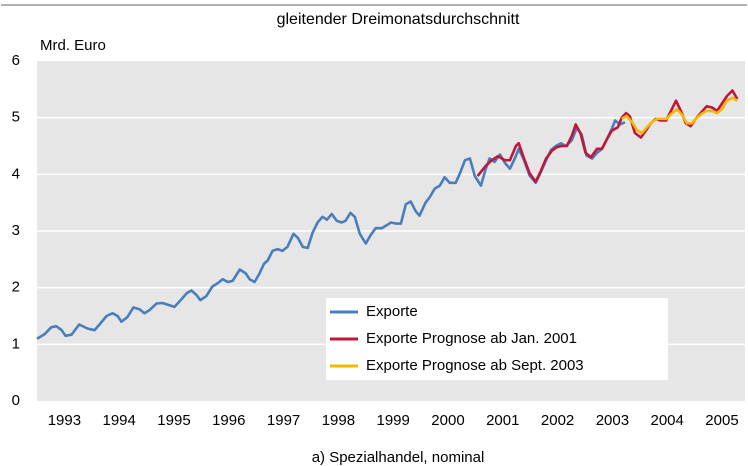 The height and width of the screenshot is (466, 748). Describe the element at coordinates (502, 420) in the screenshot. I see `x-tick-label: 2001` at that location.